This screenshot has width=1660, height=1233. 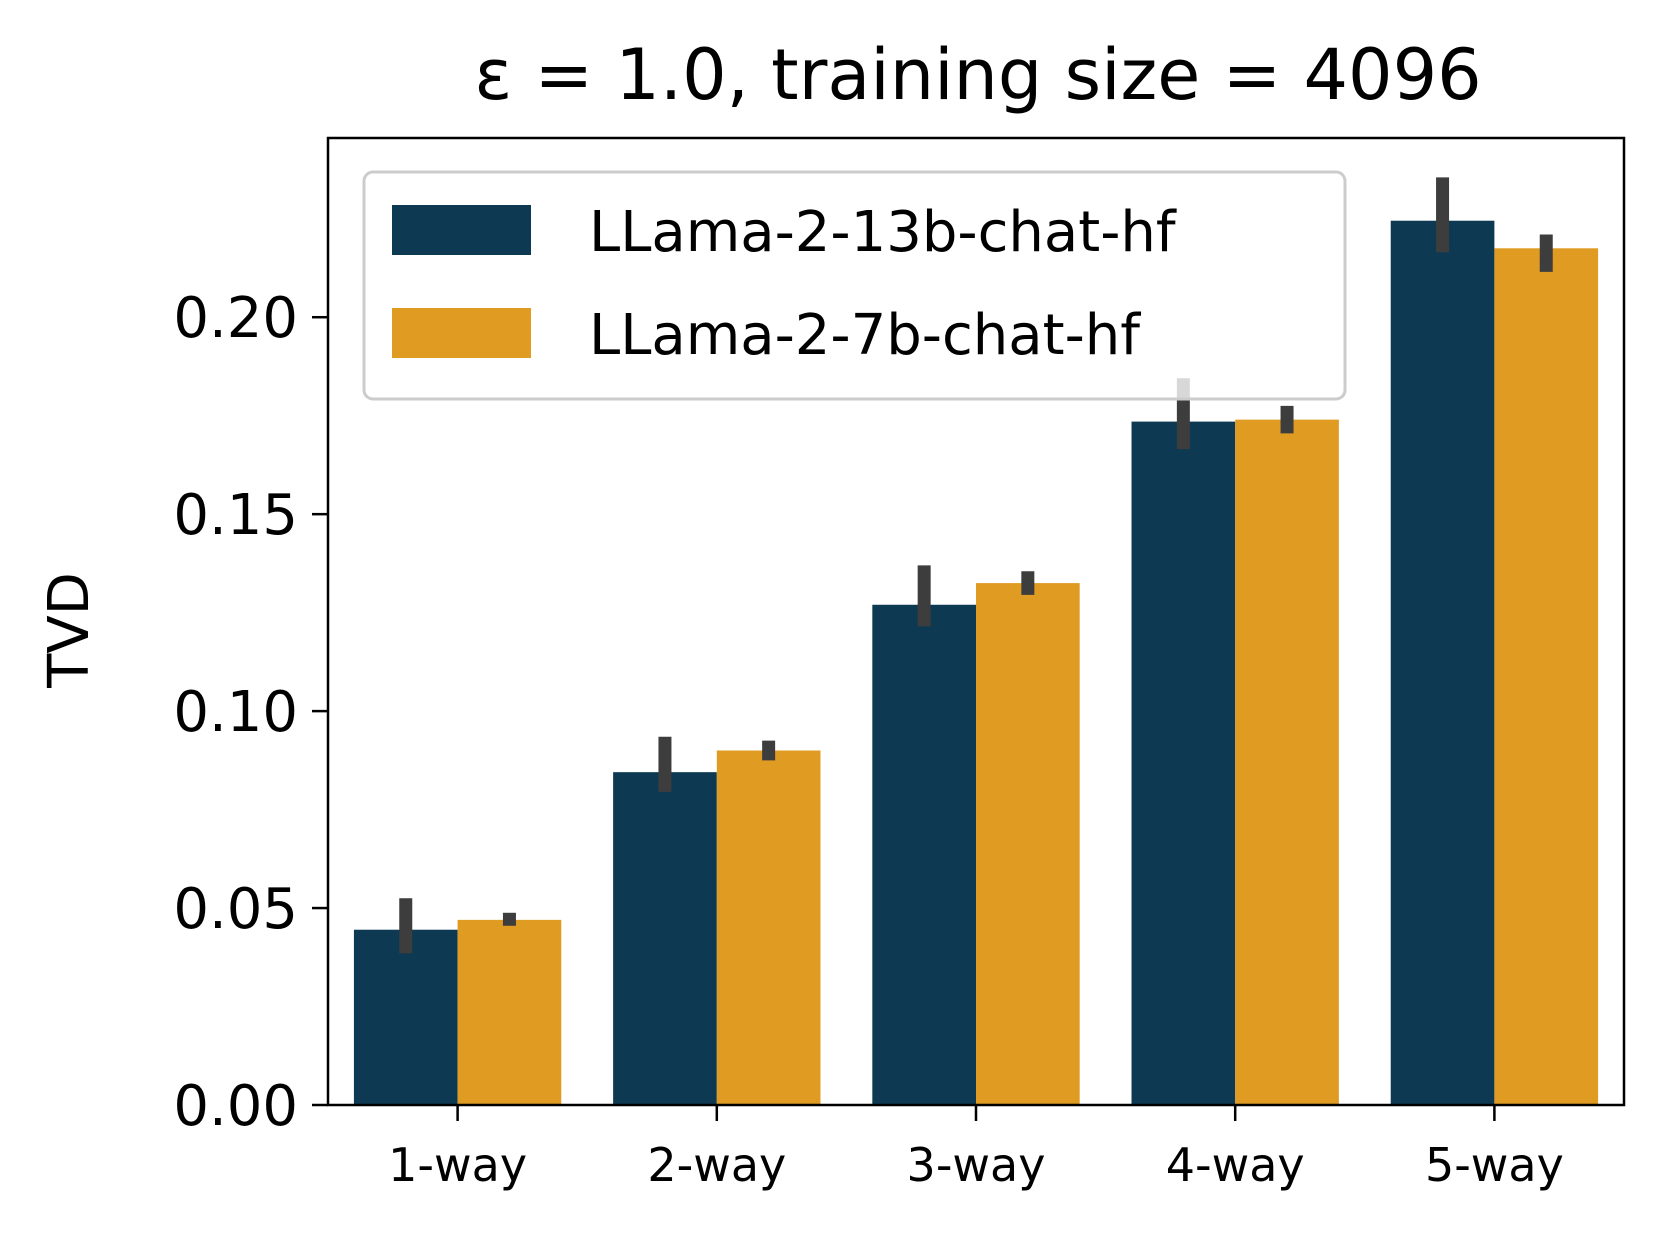 I want to click on bar-llama-13b-1-way, so click(x=405, y=1017).